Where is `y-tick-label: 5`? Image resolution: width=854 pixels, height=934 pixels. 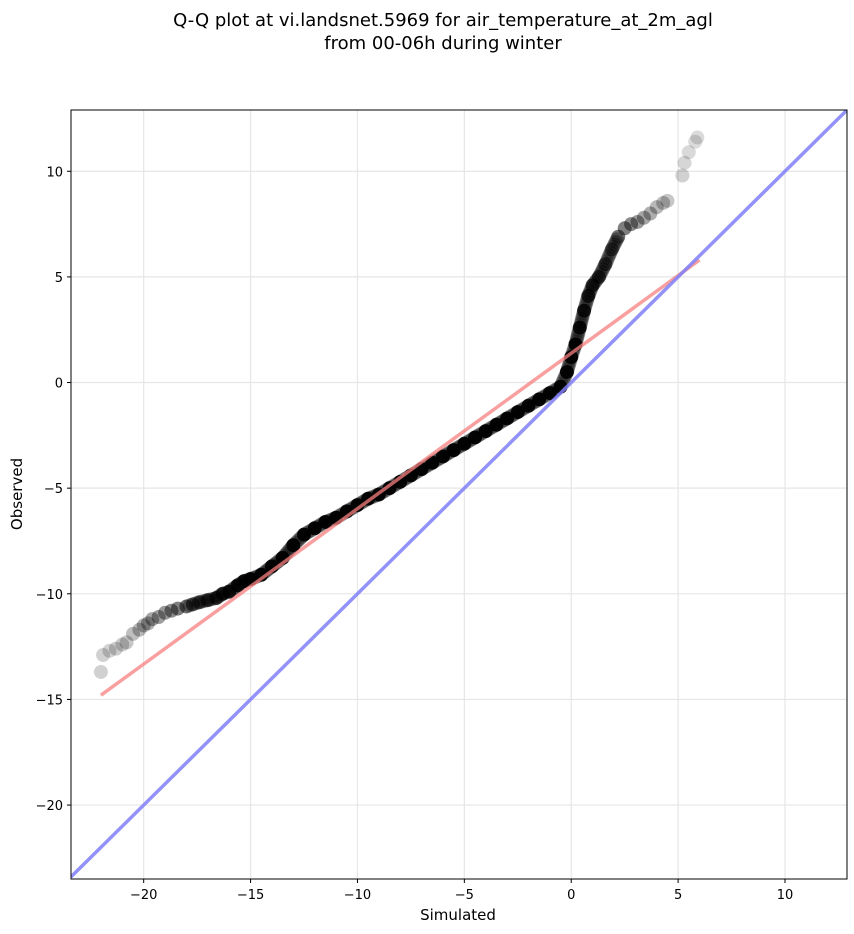 y-tick-label: 5 is located at coordinates (59, 278).